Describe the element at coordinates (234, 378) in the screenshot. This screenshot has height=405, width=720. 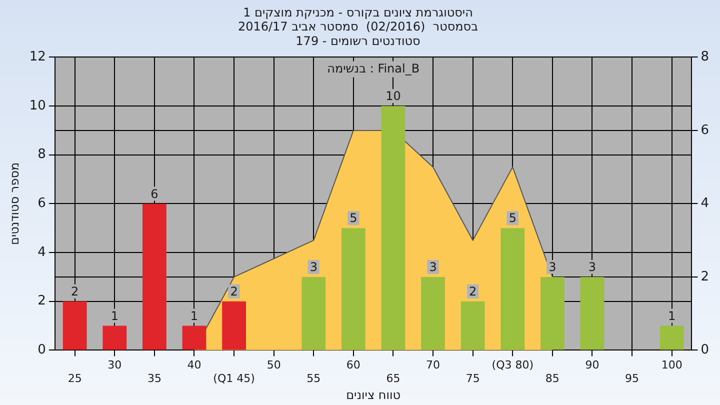
I see `x-tick-label: (Q1 45)` at that location.